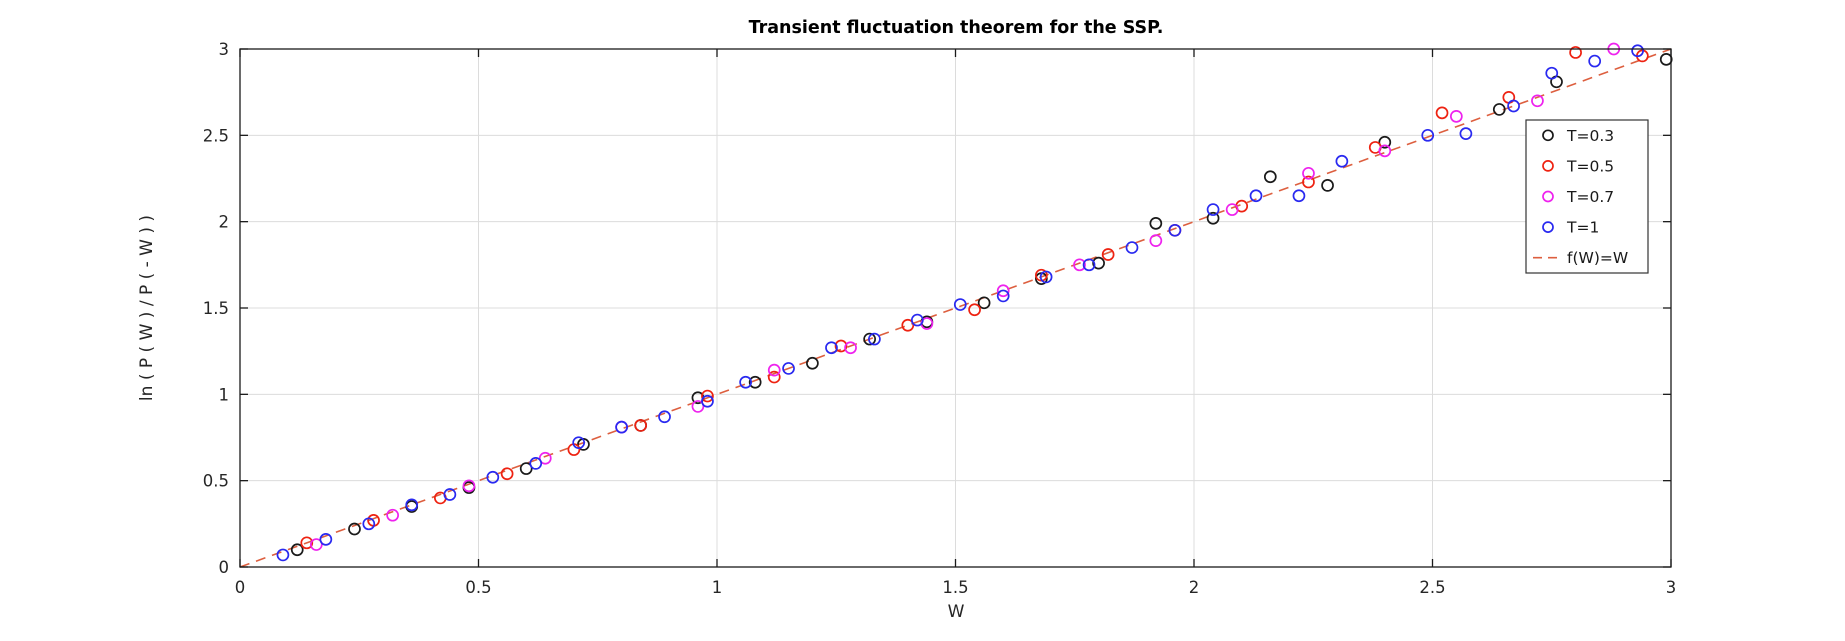 This screenshot has height=641, width=1845. What do you see at coordinates (216, 135) in the screenshot?
I see `y-tick-label: 2.5` at bounding box center [216, 135].